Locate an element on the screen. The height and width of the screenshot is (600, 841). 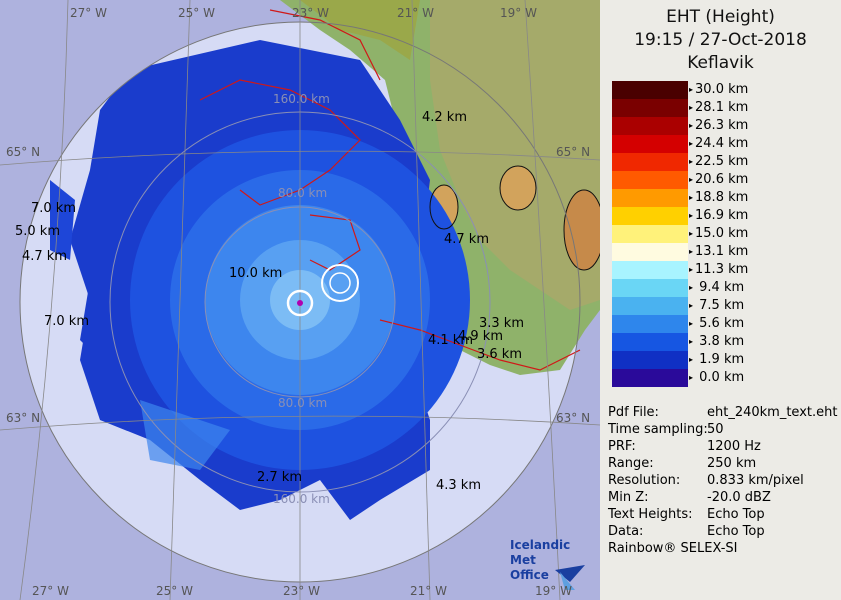
lat-label-right-2: 63° N is located at coordinates (573, 418).